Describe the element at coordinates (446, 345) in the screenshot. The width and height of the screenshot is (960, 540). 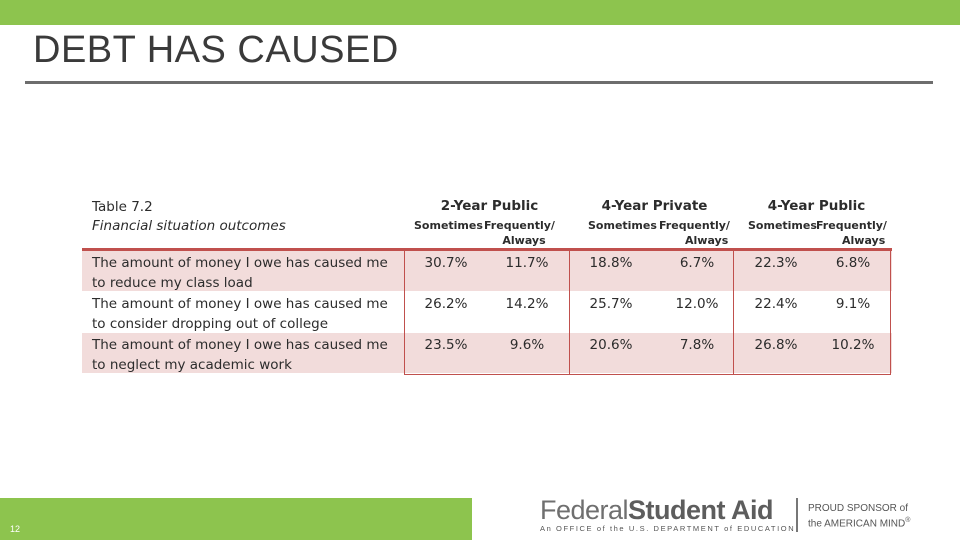
I see `cell-value: 23.5%` at that location.